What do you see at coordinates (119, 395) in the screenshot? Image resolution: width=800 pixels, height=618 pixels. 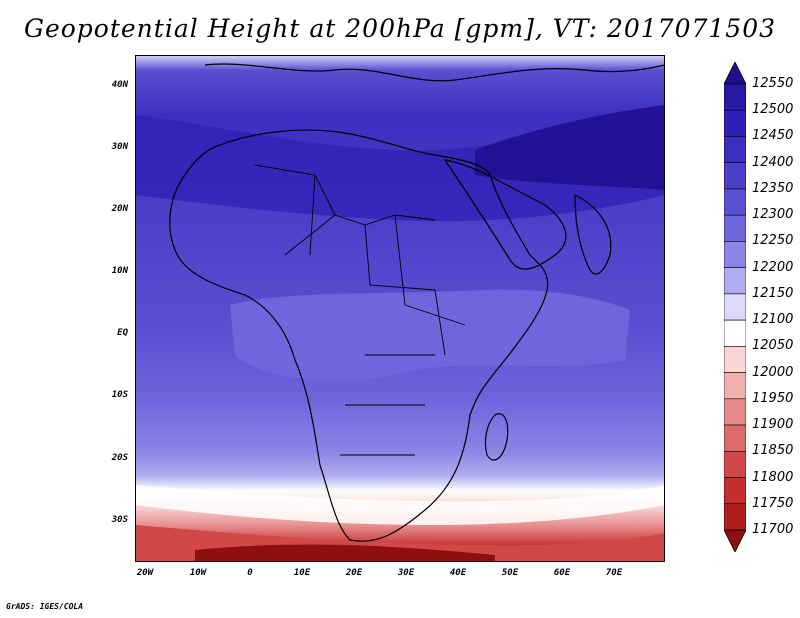 I see `lat-label: 10S` at bounding box center [119, 395].